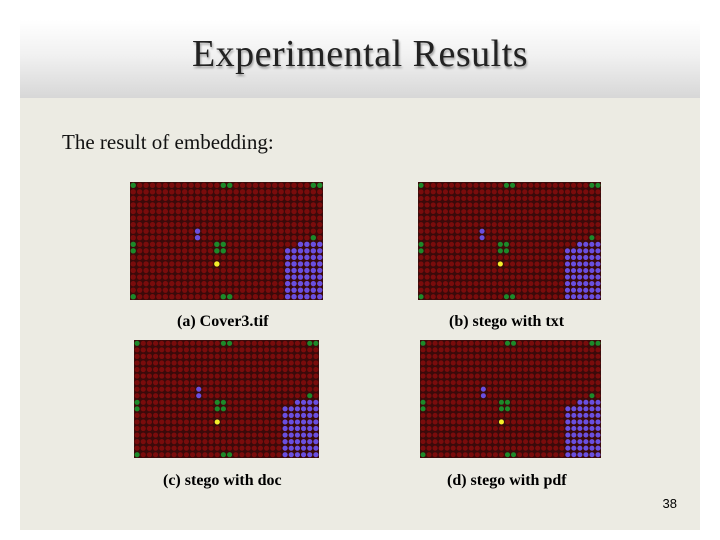  Describe the element at coordinates (222, 480) in the screenshot. I see `panel-c-caption: (c) stego with doc` at that location.